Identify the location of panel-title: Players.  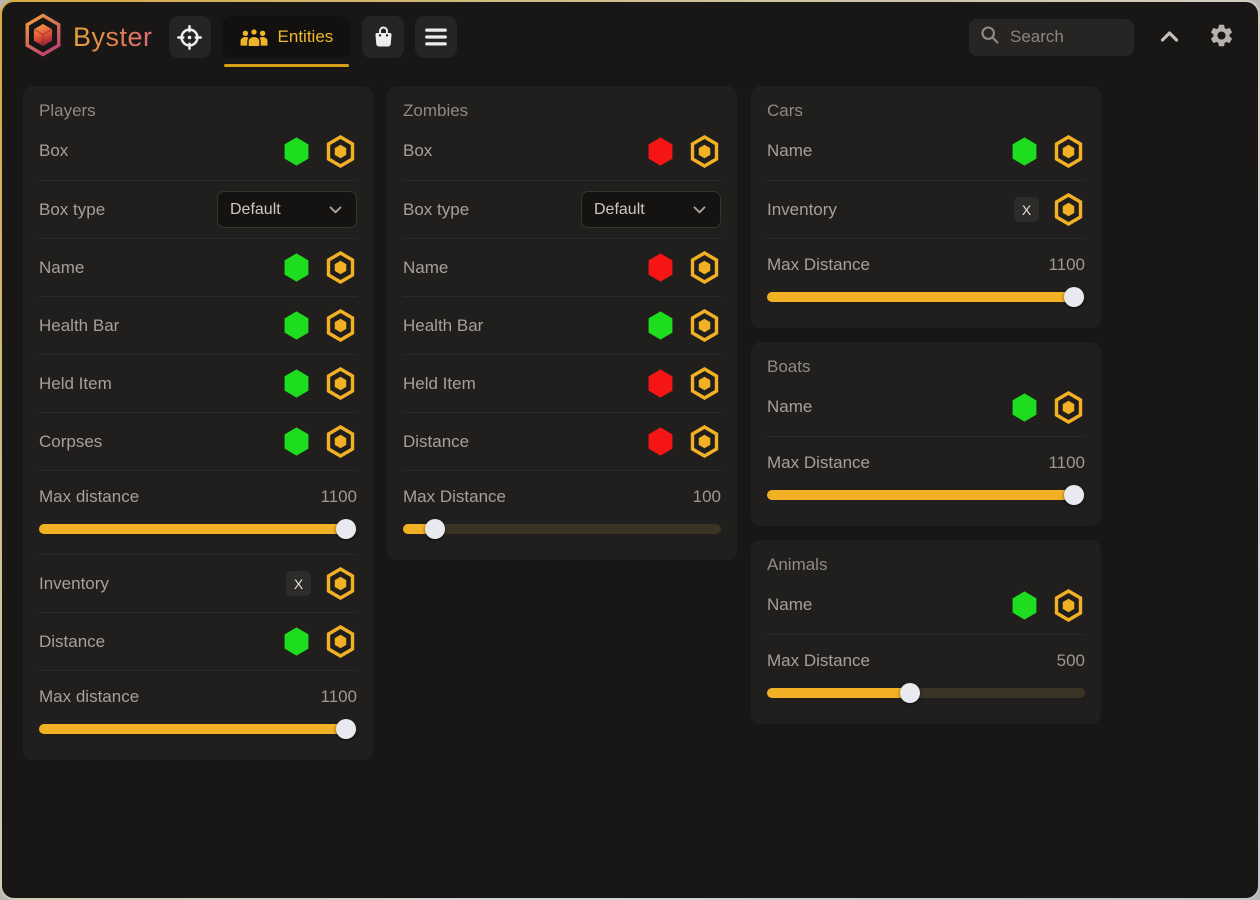
(67, 110).